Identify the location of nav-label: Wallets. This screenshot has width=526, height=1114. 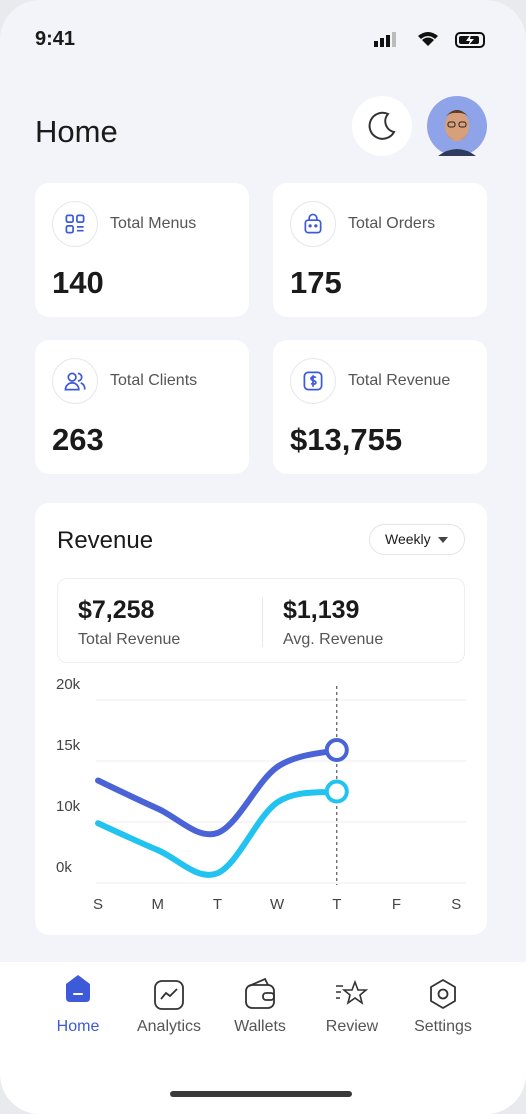
(260, 1026).